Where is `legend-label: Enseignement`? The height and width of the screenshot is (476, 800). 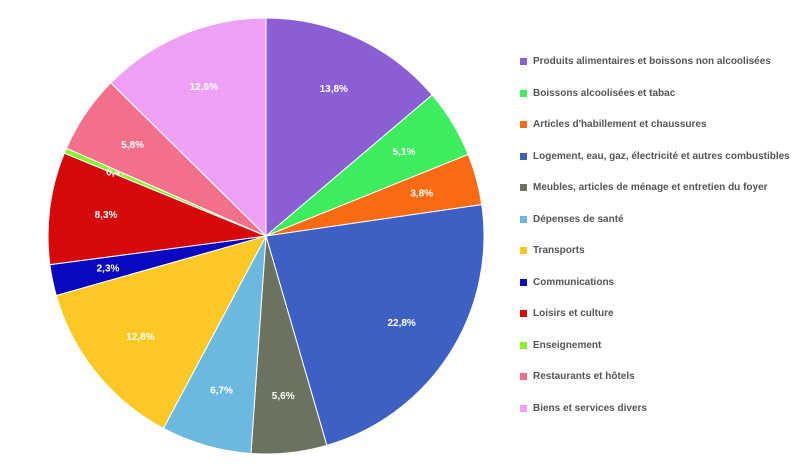
legend-label: Enseignement is located at coordinates (567, 345).